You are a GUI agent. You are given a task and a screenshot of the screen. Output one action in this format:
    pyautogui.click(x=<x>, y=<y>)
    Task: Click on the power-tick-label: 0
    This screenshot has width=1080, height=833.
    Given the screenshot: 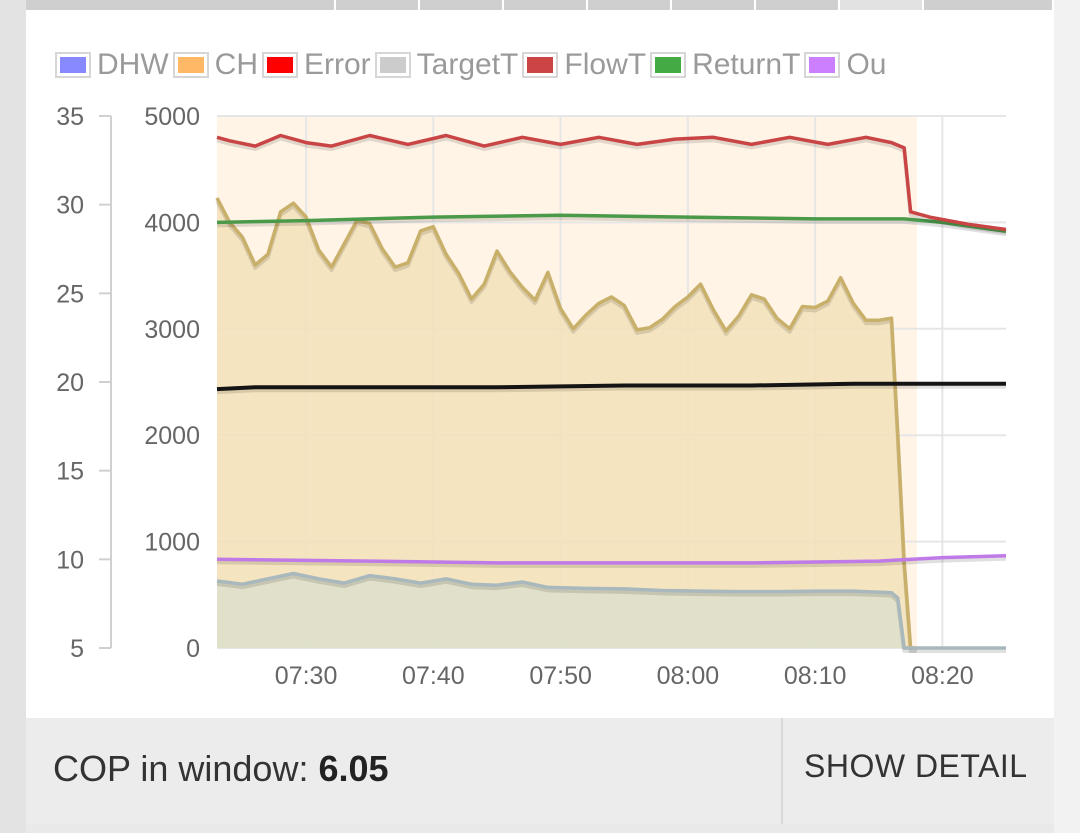 What is the action you would take?
    pyautogui.click(x=193, y=649)
    